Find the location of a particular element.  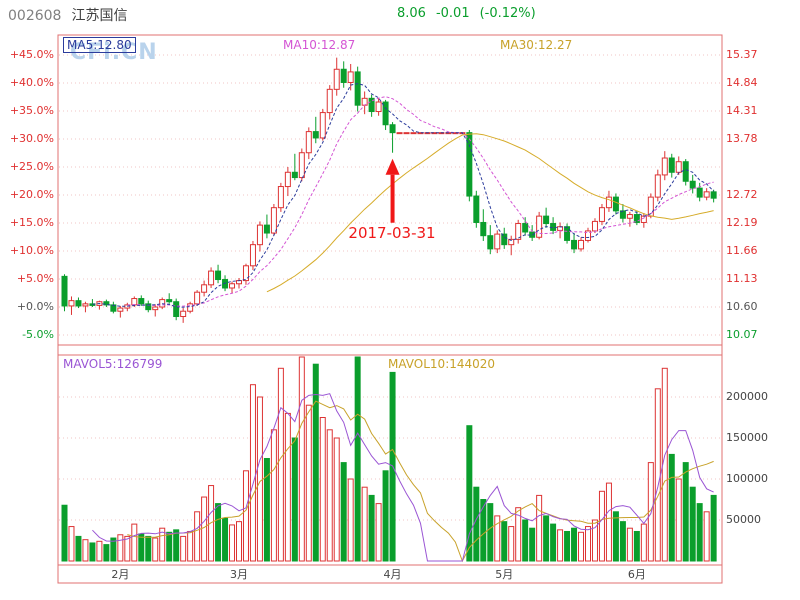

price-change-percent: (-0.12%) is located at coordinates (507, 13).